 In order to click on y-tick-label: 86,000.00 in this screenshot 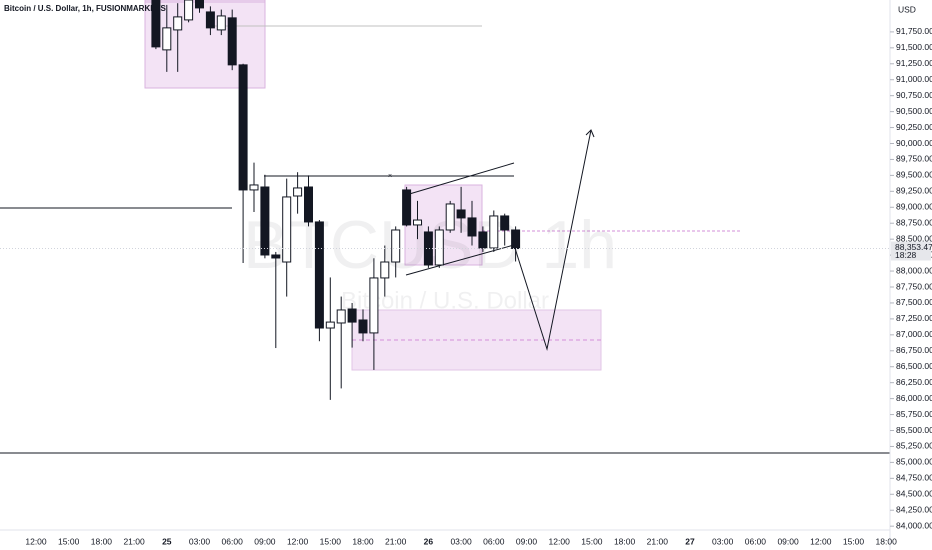, I will do `click(914, 398)`.